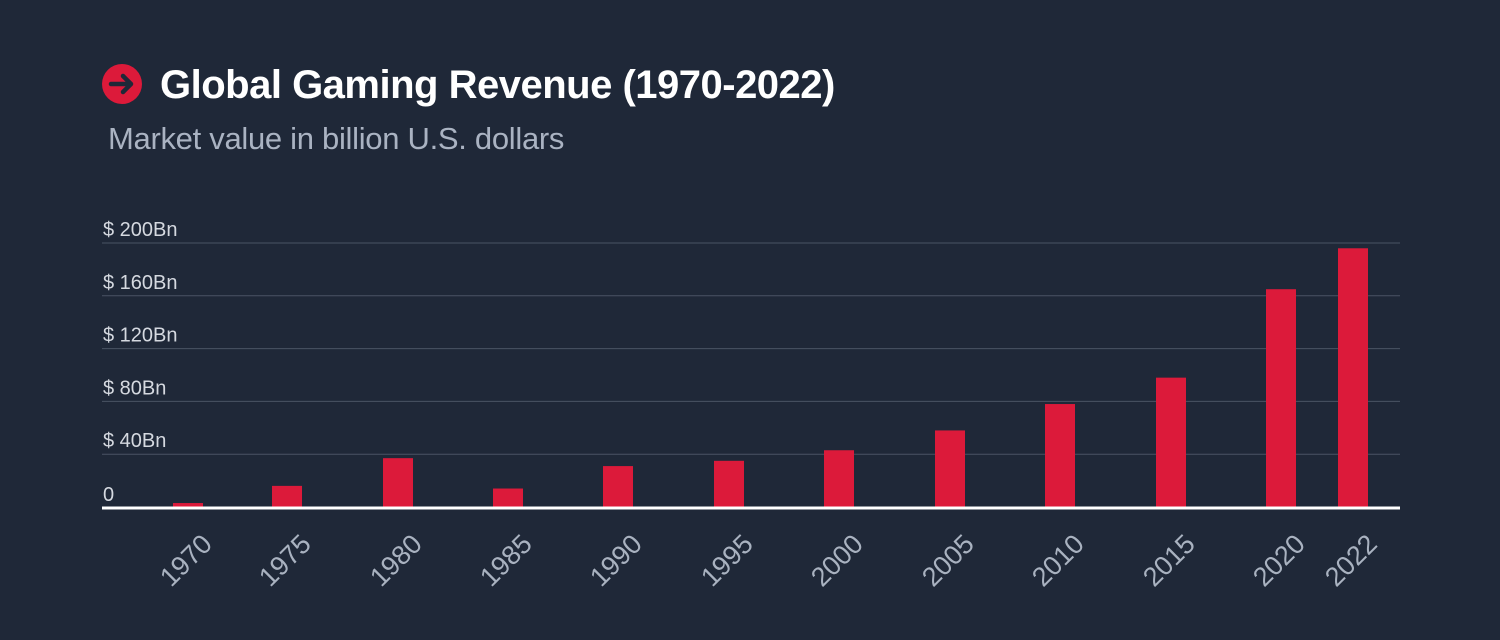 This screenshot has width=1500, height=640. What do you see at coordinates (1058, 561) in the screenshot?
I see `x-tick-label: 2010` at bounding box center [1058, 561].